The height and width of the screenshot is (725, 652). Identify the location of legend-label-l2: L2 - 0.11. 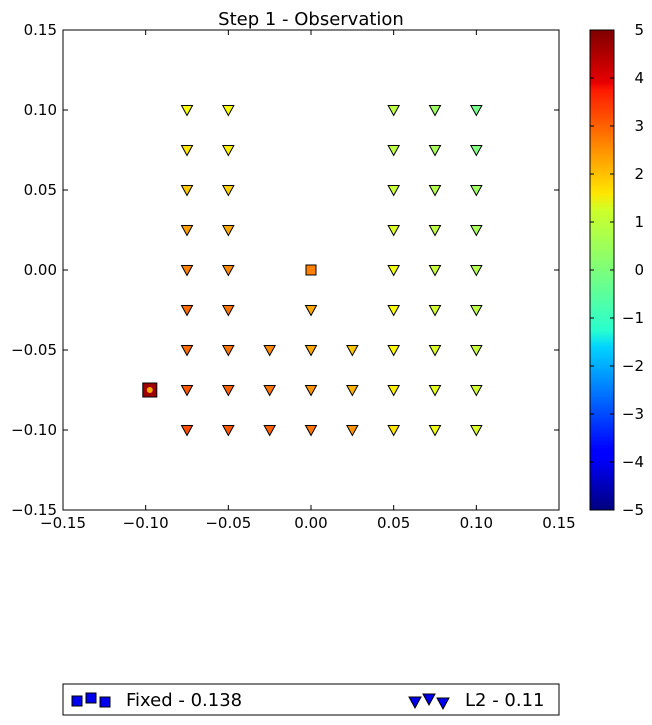
(505, 700).